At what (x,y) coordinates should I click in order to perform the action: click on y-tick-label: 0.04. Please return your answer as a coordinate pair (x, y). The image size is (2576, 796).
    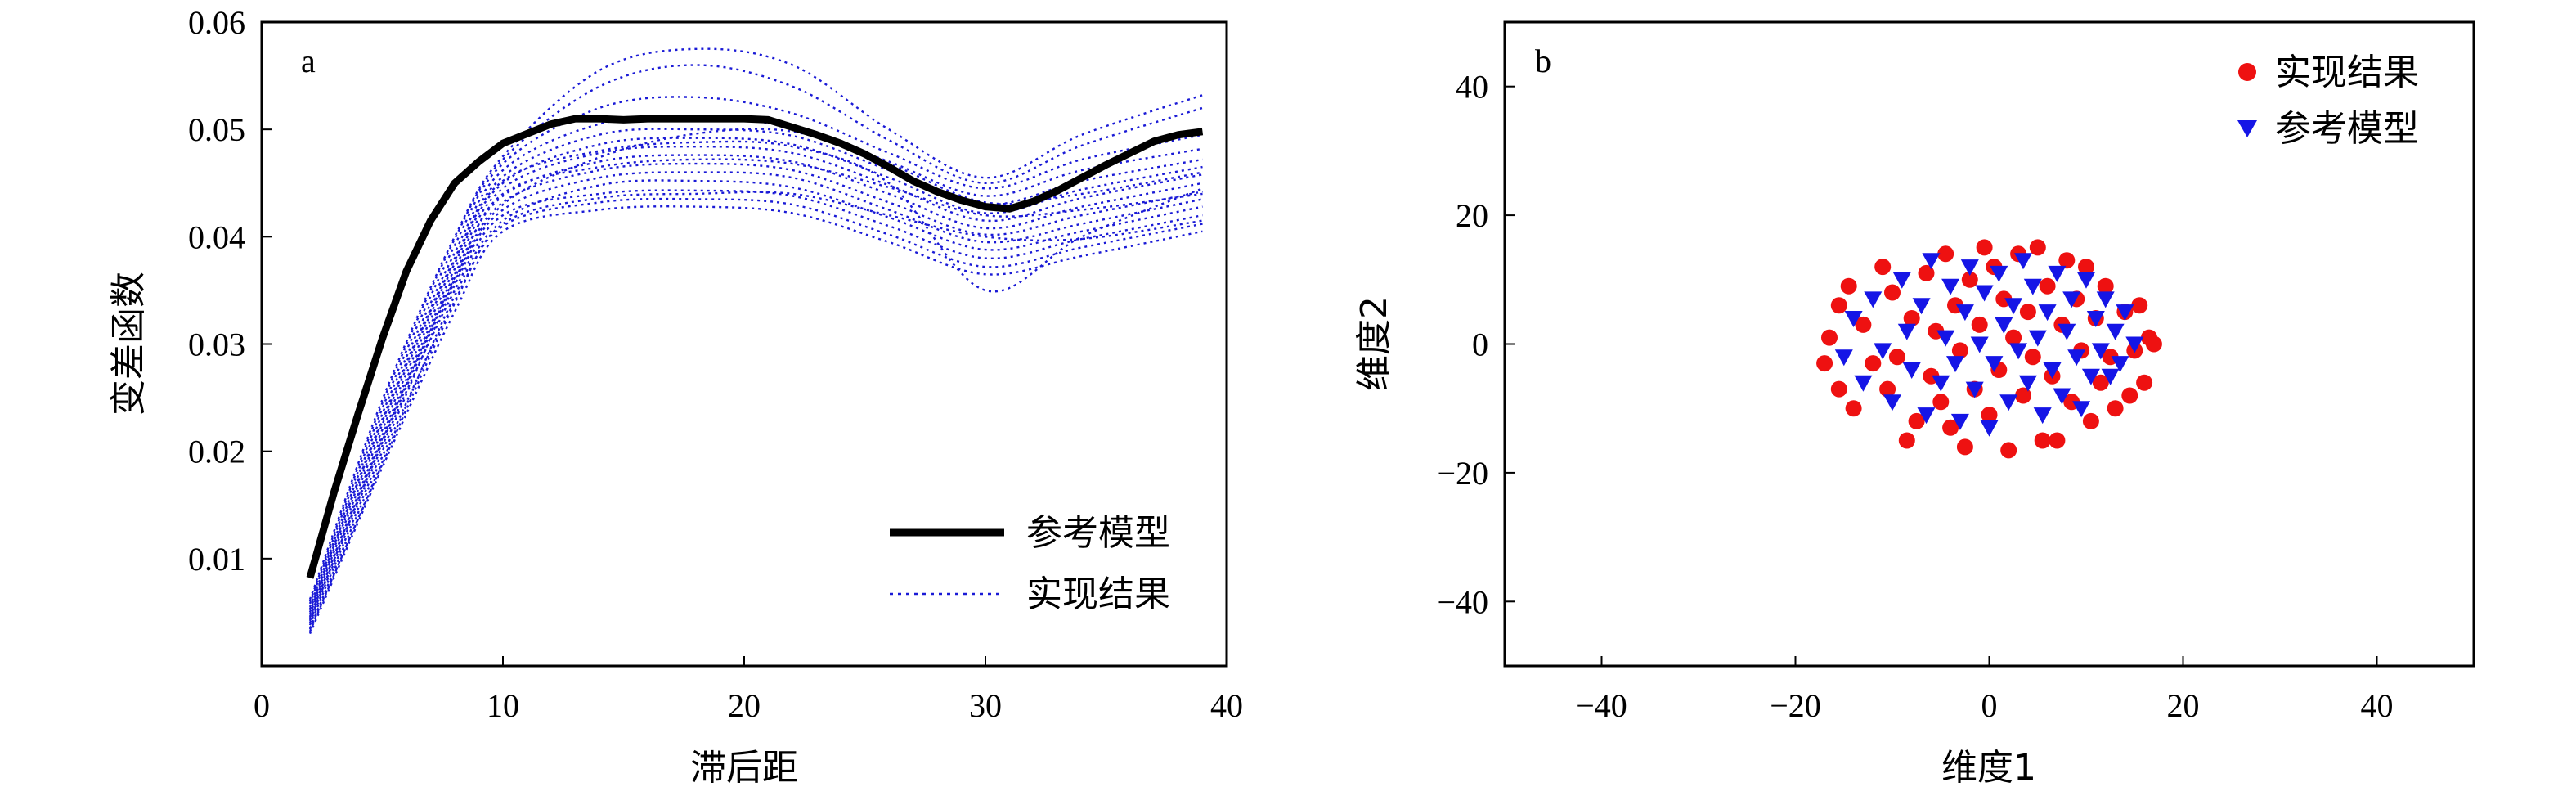
    Looking at the image, I should click on (216, 237).